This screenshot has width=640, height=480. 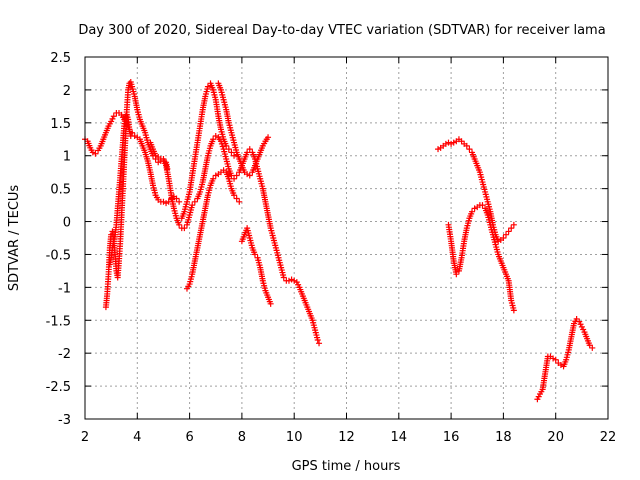 I want to click on x-tick-label: 8, so click(x=242, y=437).